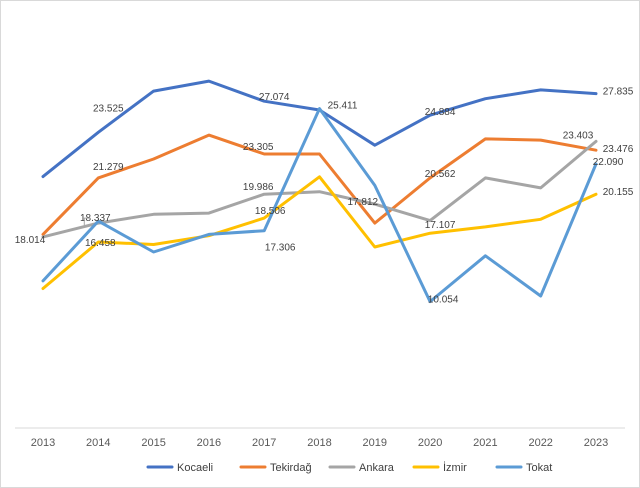  I want to click on x-tick-label: 2016, so click(209, 443).